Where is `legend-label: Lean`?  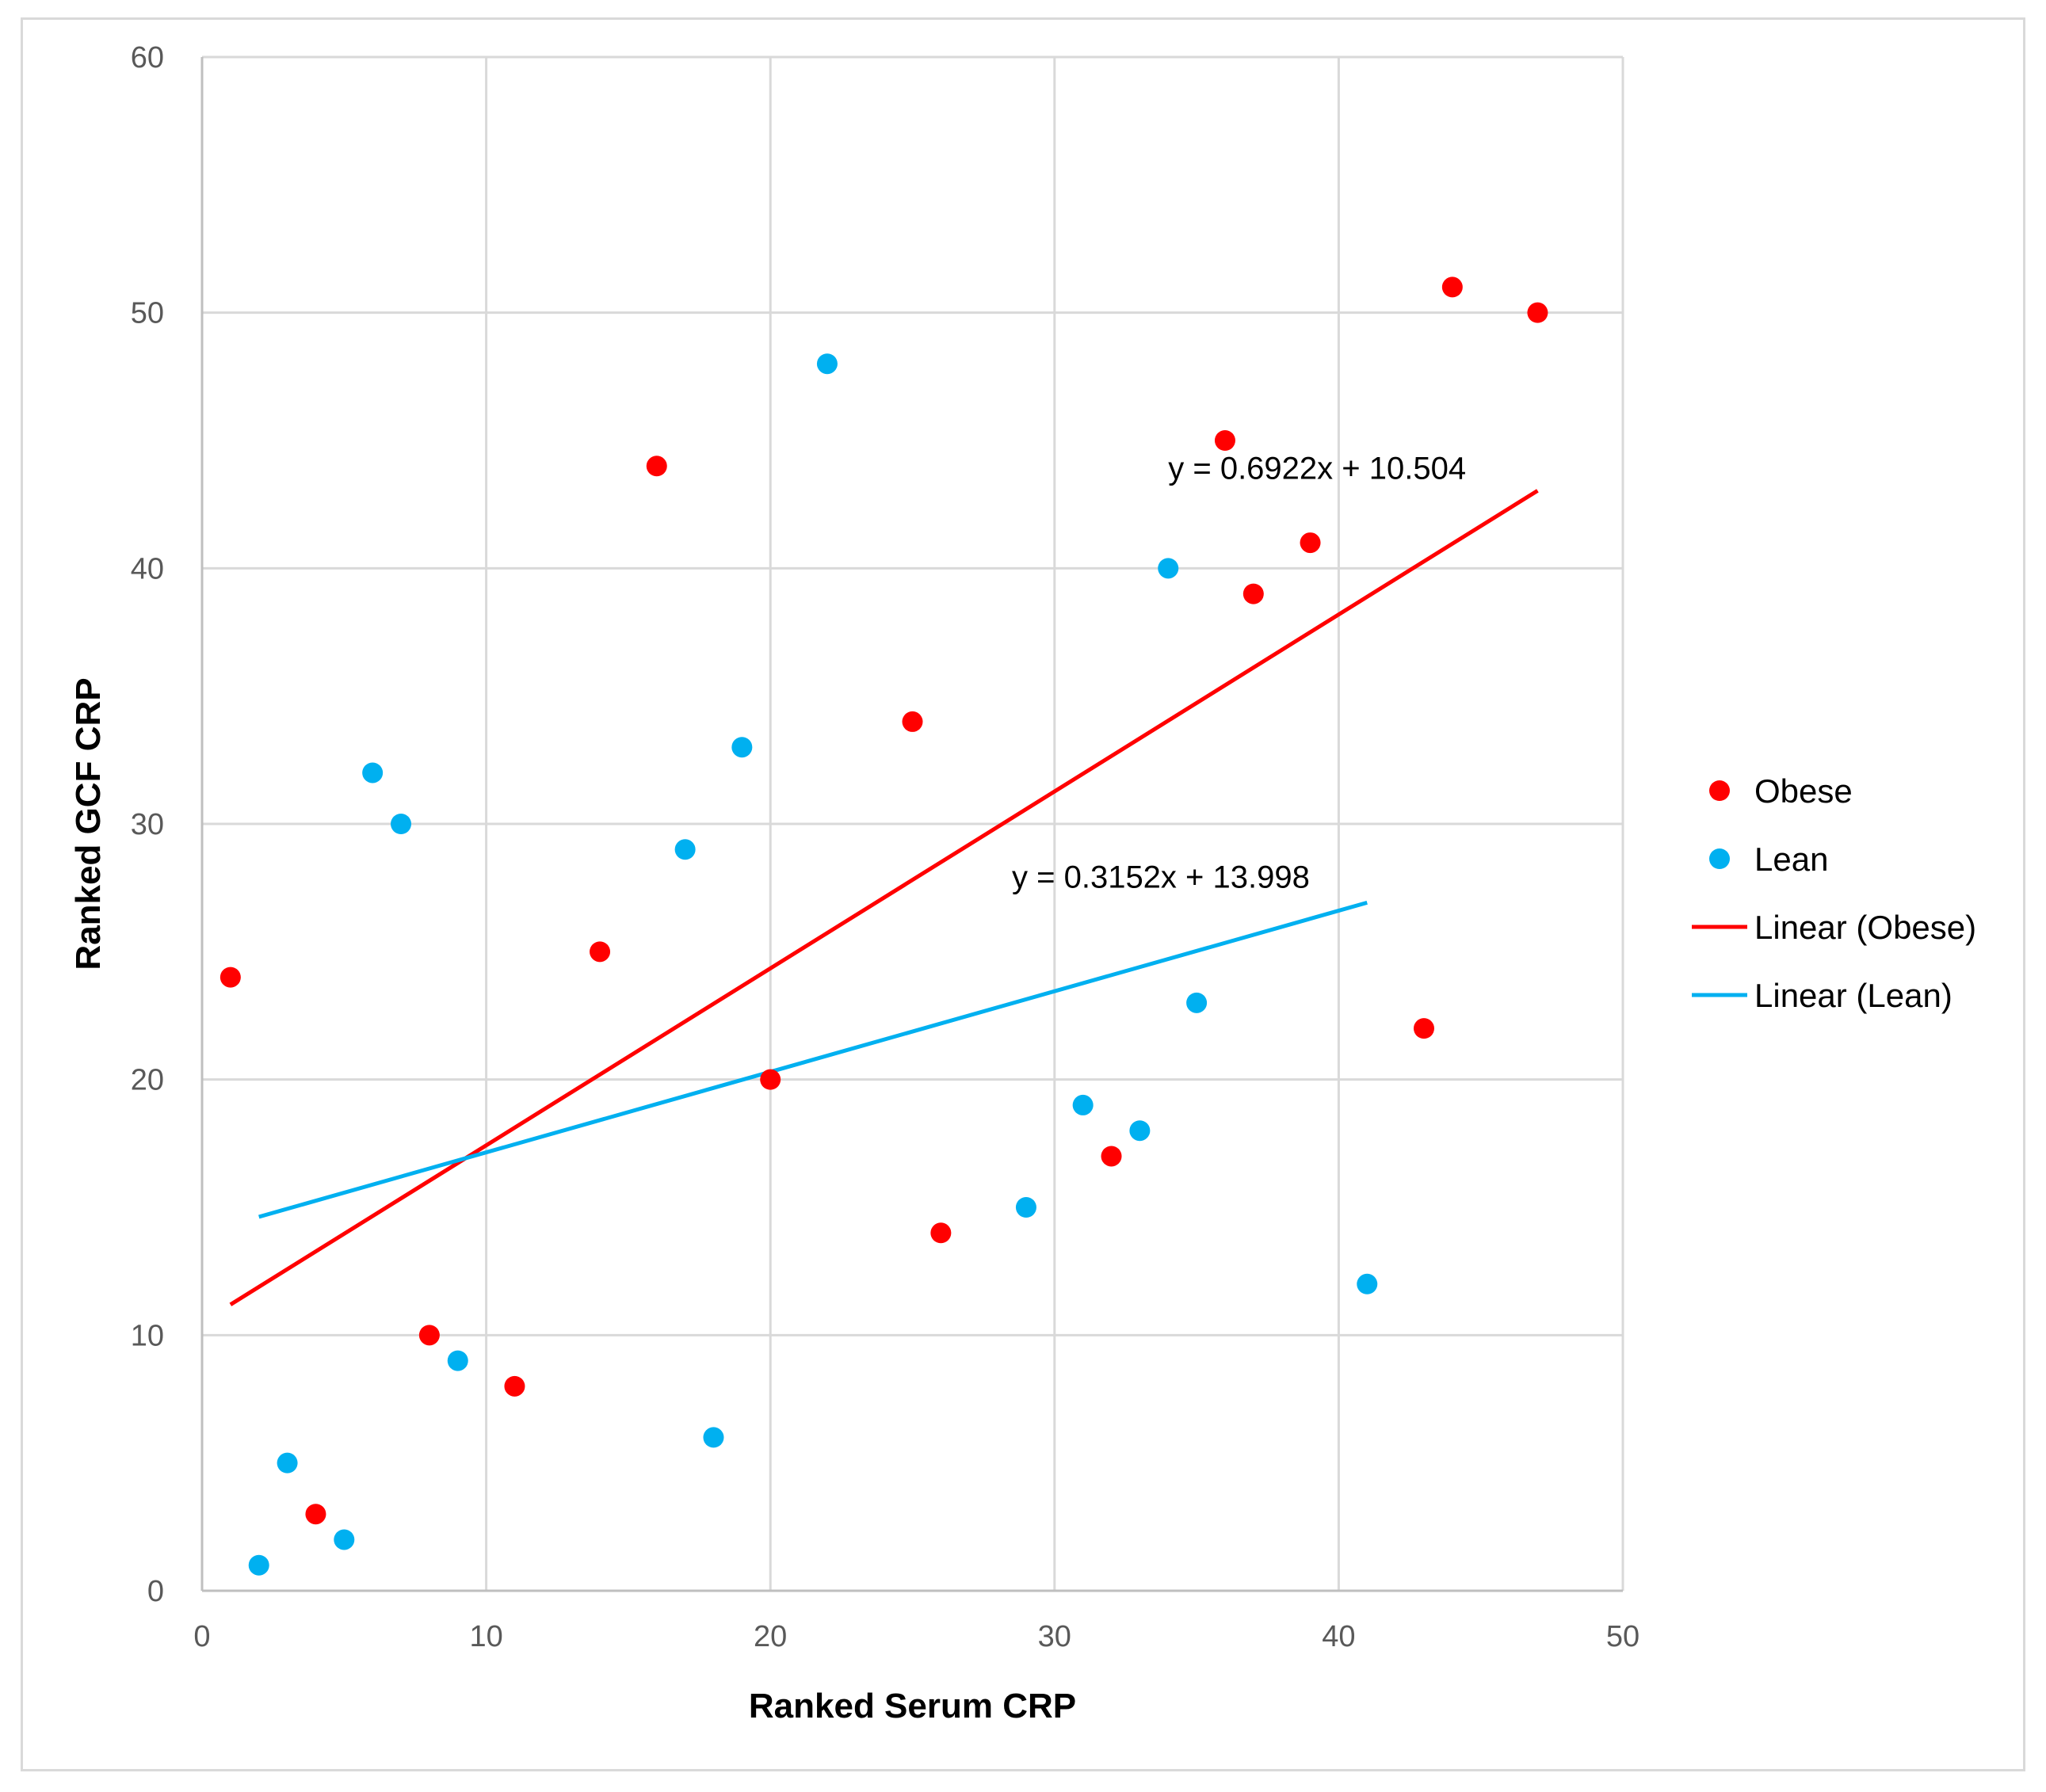 legend-label: Lean is located at coordinates (1791, 860).